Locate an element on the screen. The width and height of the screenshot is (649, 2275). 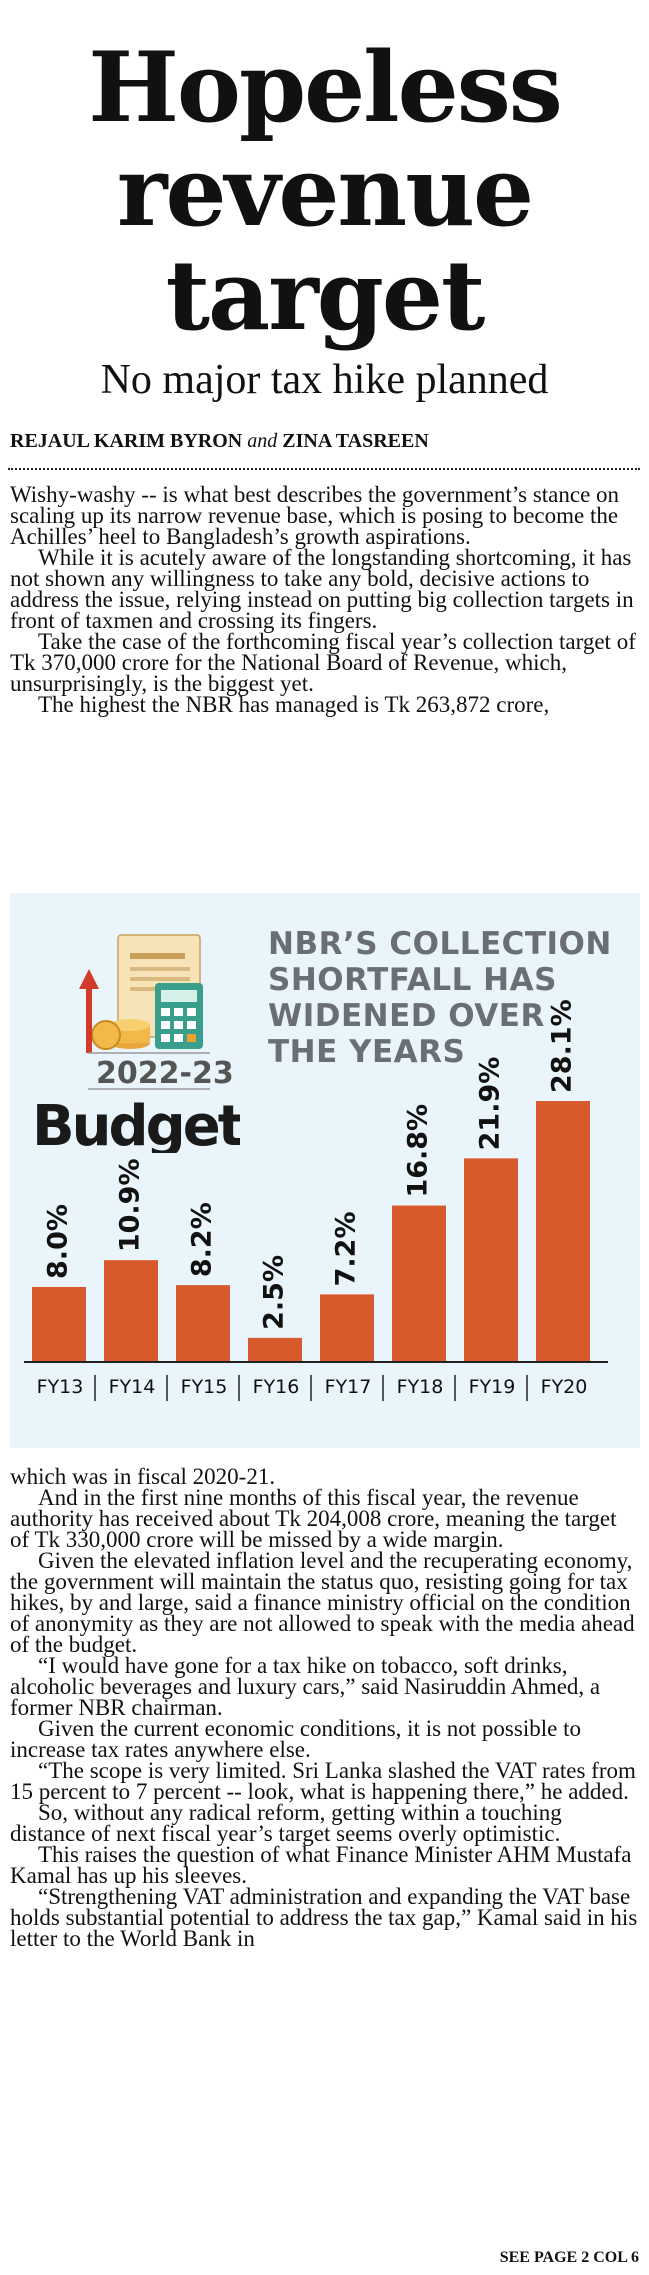
headline-line-2: revenue is located at coordinates (325, 191).